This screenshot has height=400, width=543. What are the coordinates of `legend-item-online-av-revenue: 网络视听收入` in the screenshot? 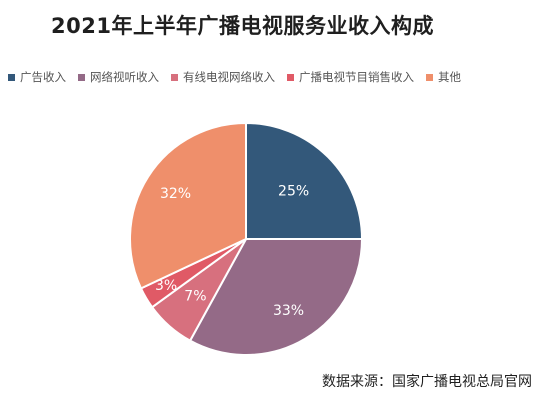 It's located at (118, 77).